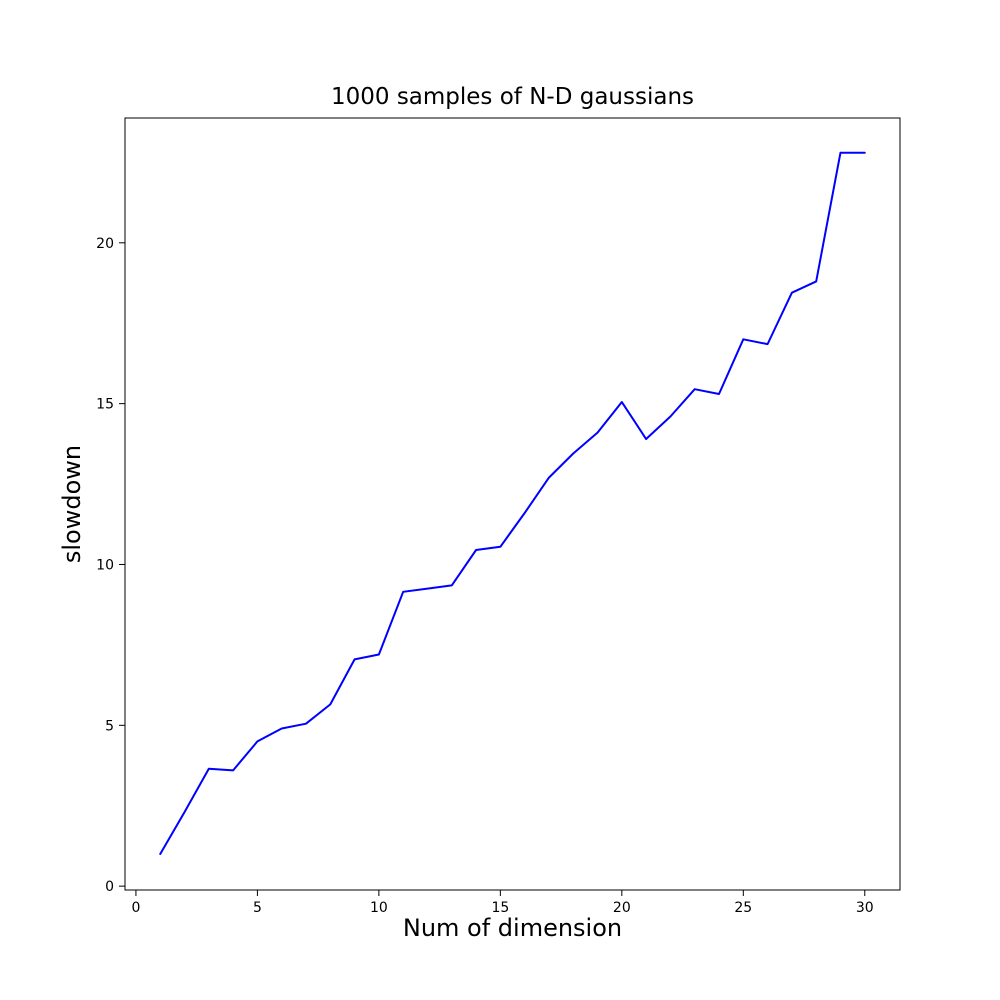 The height and width of the screenshot is (1000, 1000). Describe the element at coordinates (105, 405) in the screenshot. I see `y-tick-label: 15` at that location.